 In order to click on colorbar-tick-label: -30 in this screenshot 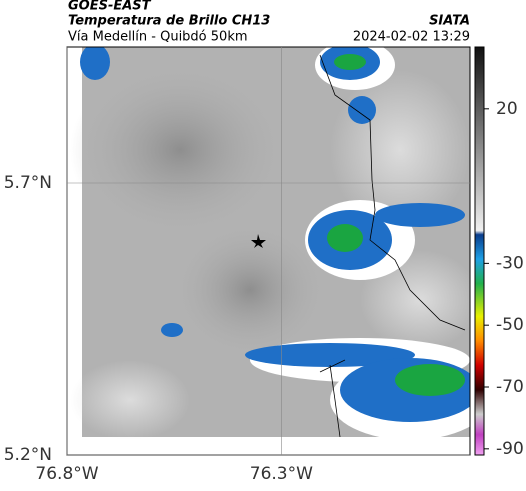, I will do `click(510, 263)`.